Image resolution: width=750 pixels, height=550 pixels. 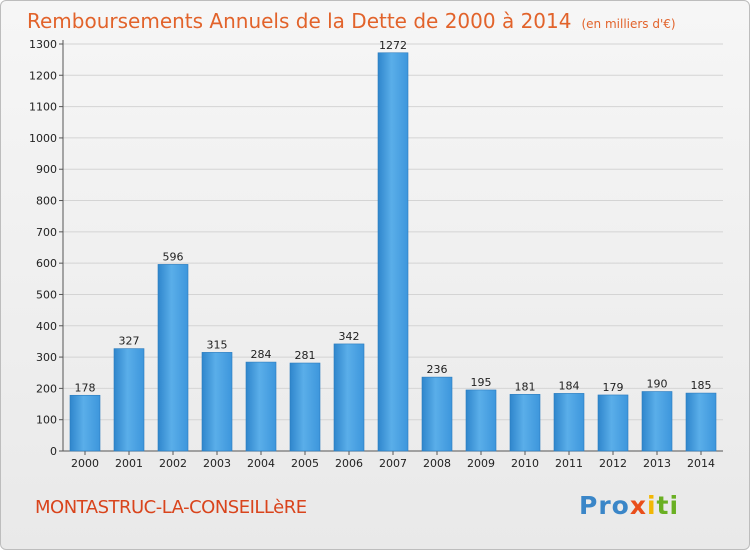 I want to click on y-tick-label-1300: 1300, so click(x=43, y=44).